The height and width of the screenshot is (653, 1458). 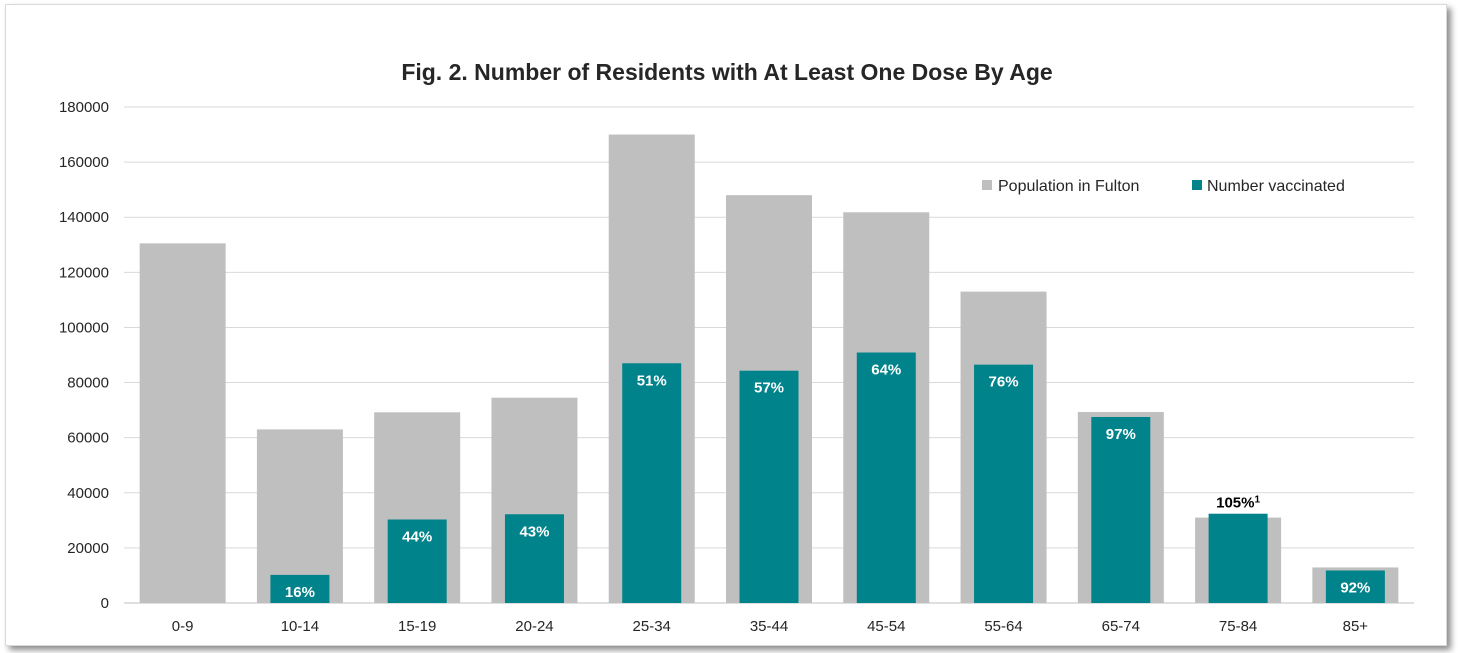 What do you see at coordinates (1276, 186) in the screenshot?
I see `legend-label-vaccinated: Number vaccinated` at bounding box center [1276, 186].